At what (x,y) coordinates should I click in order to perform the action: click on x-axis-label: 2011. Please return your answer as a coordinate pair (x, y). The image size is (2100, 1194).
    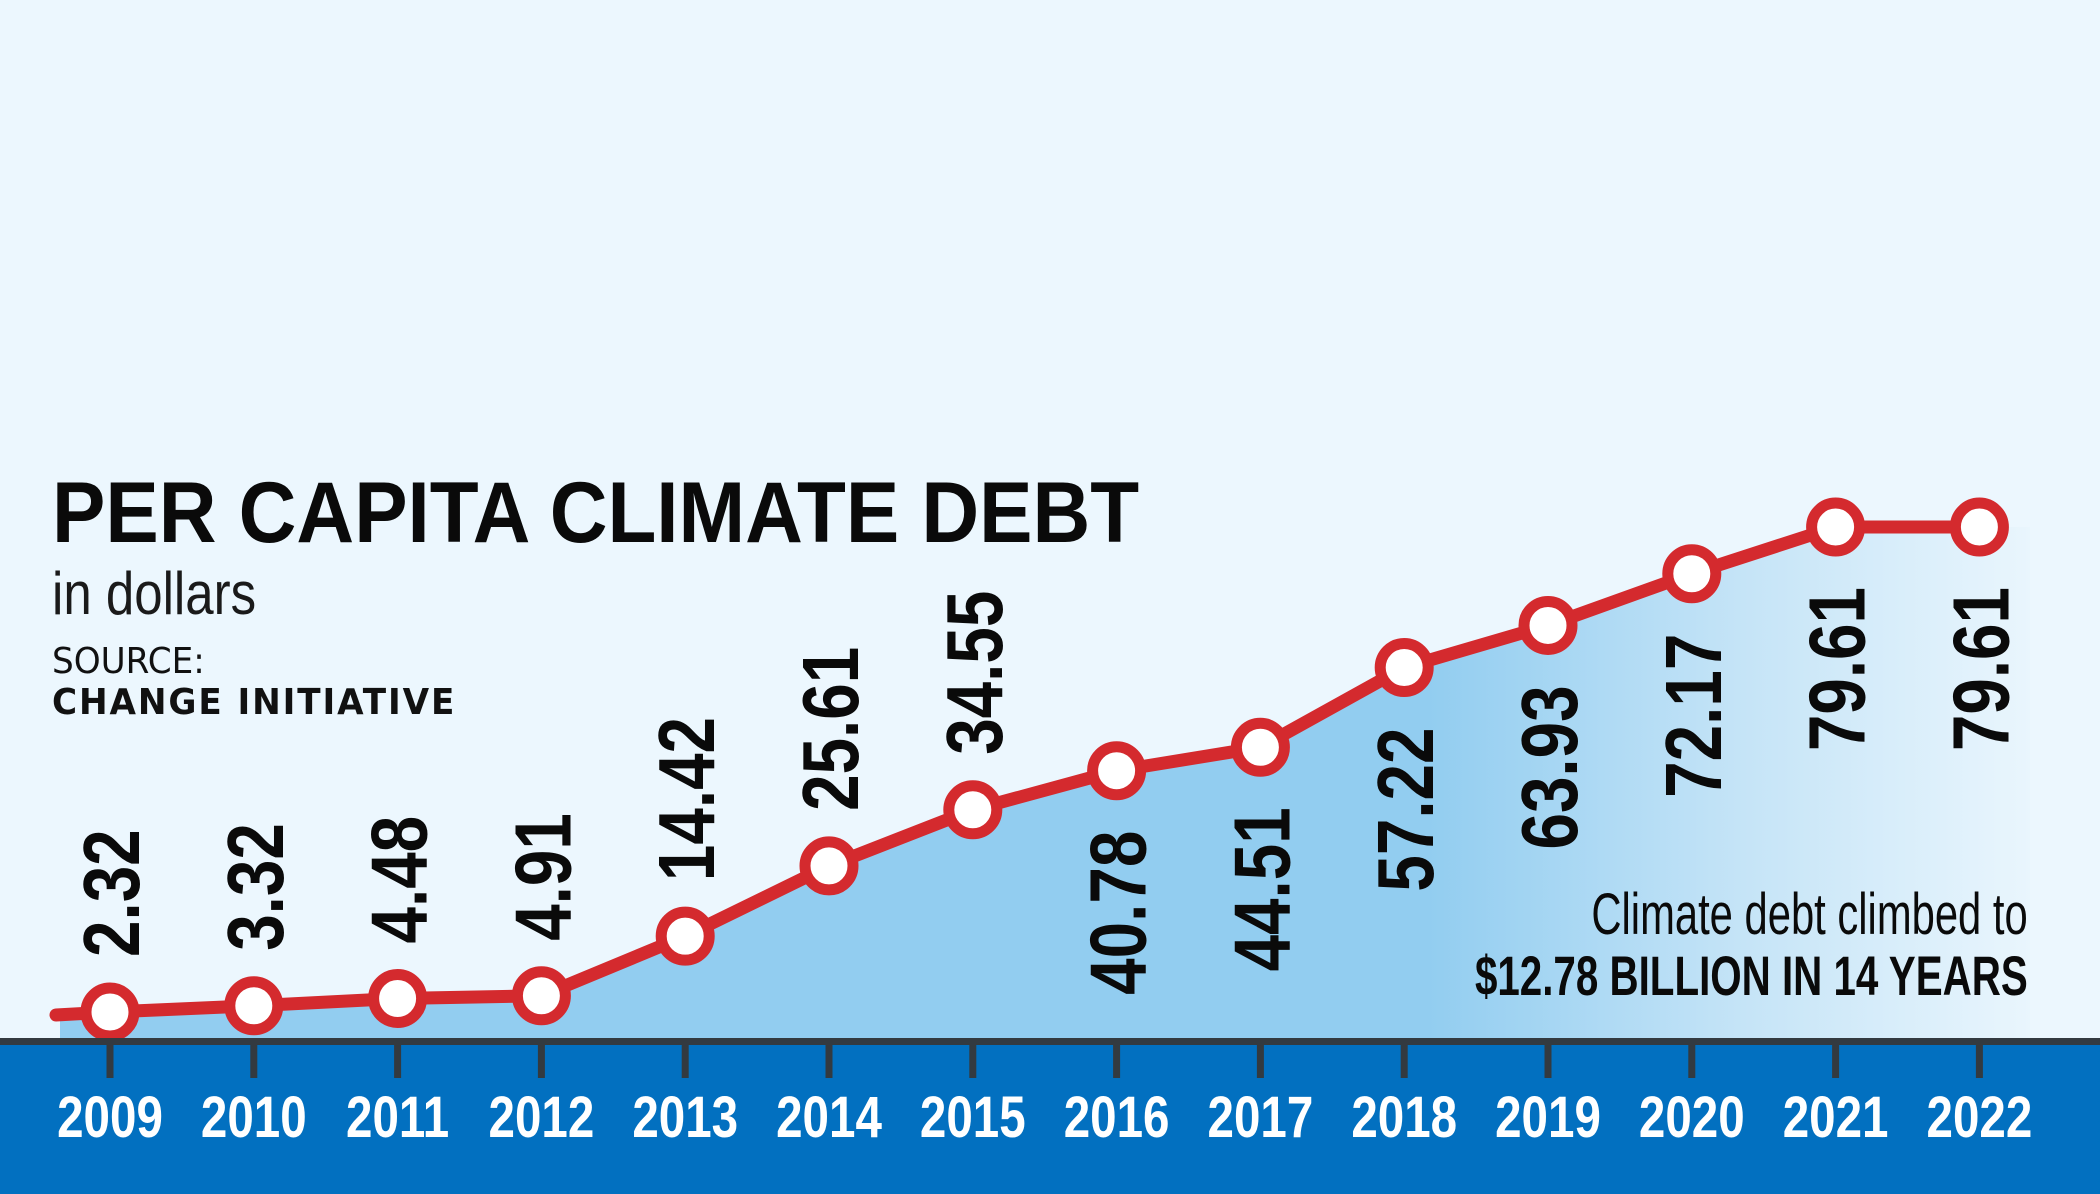
    Looking at the image, I should click on (397, 1118).